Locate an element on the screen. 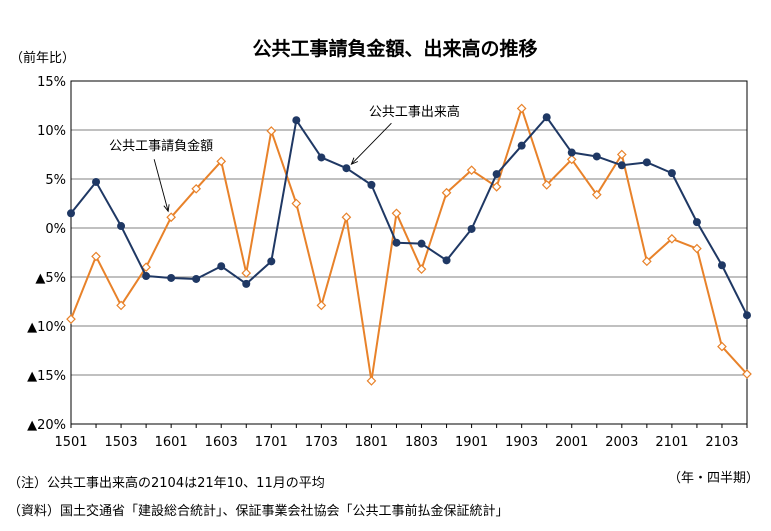 This screenshot has height=531, width=771. y-tick-label: 15% is located at coordinates (51, 82).